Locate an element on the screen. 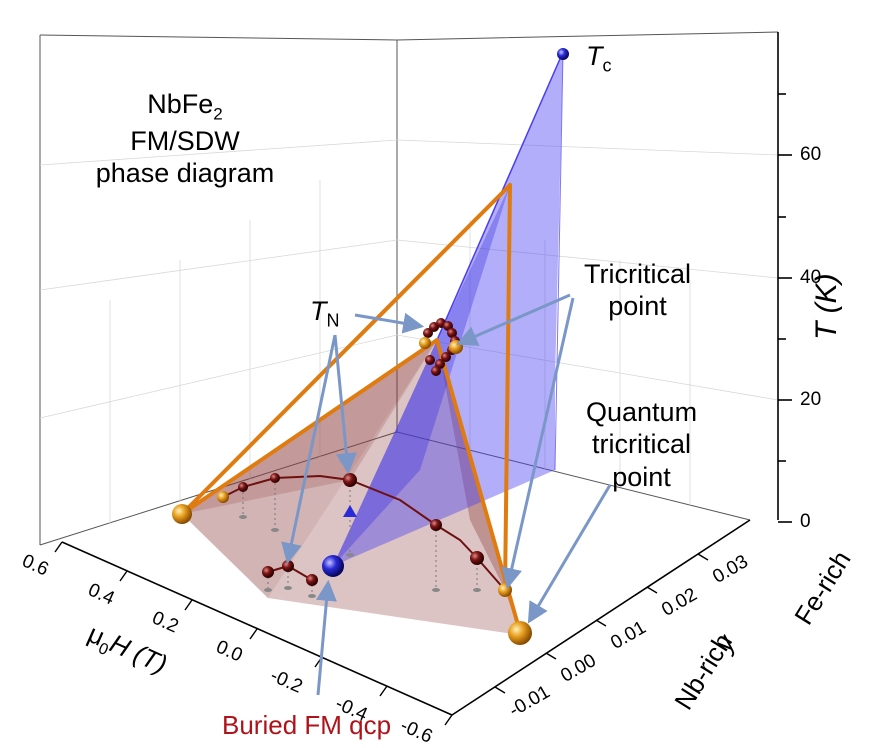 The image size is (870, 748). title-line1: NbFe2 is located at coordinates (185, 106).